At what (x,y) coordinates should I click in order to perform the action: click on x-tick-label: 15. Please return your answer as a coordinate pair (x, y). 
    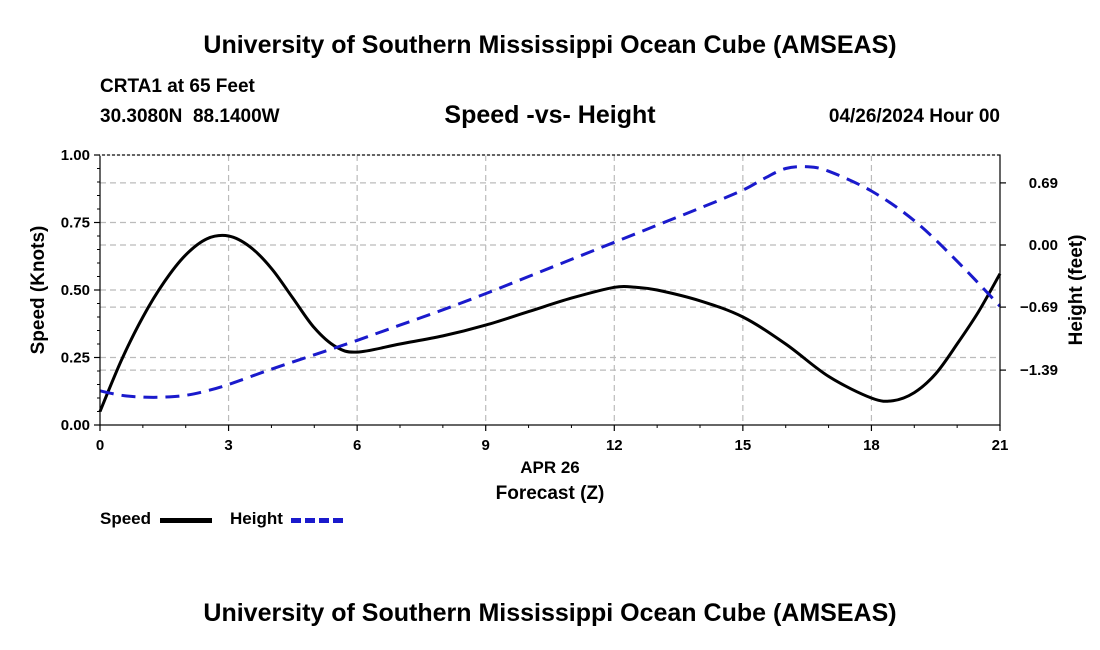
    Looking at the image, I should click on (743, 445).